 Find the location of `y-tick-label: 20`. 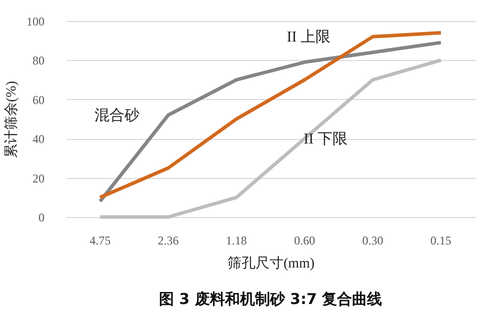

y-tick-label: 20 is located at coordinates (38, 178).